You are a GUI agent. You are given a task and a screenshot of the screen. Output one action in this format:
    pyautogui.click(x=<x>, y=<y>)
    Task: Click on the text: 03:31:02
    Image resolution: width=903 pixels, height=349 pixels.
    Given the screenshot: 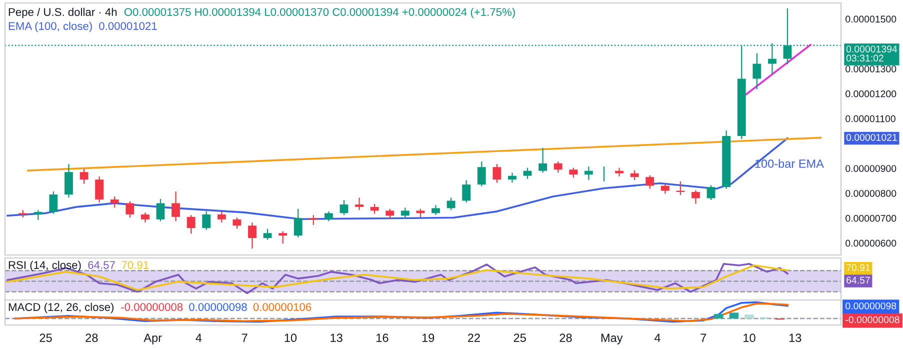 What is the action you would take?
    pyautogui.click(x=865, y=58)
    